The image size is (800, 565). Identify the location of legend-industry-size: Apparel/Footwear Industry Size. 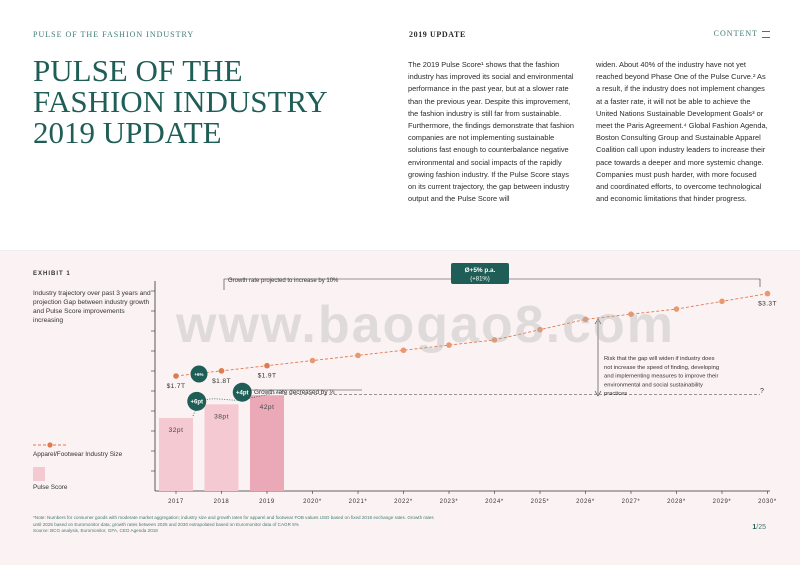
(78, 454).